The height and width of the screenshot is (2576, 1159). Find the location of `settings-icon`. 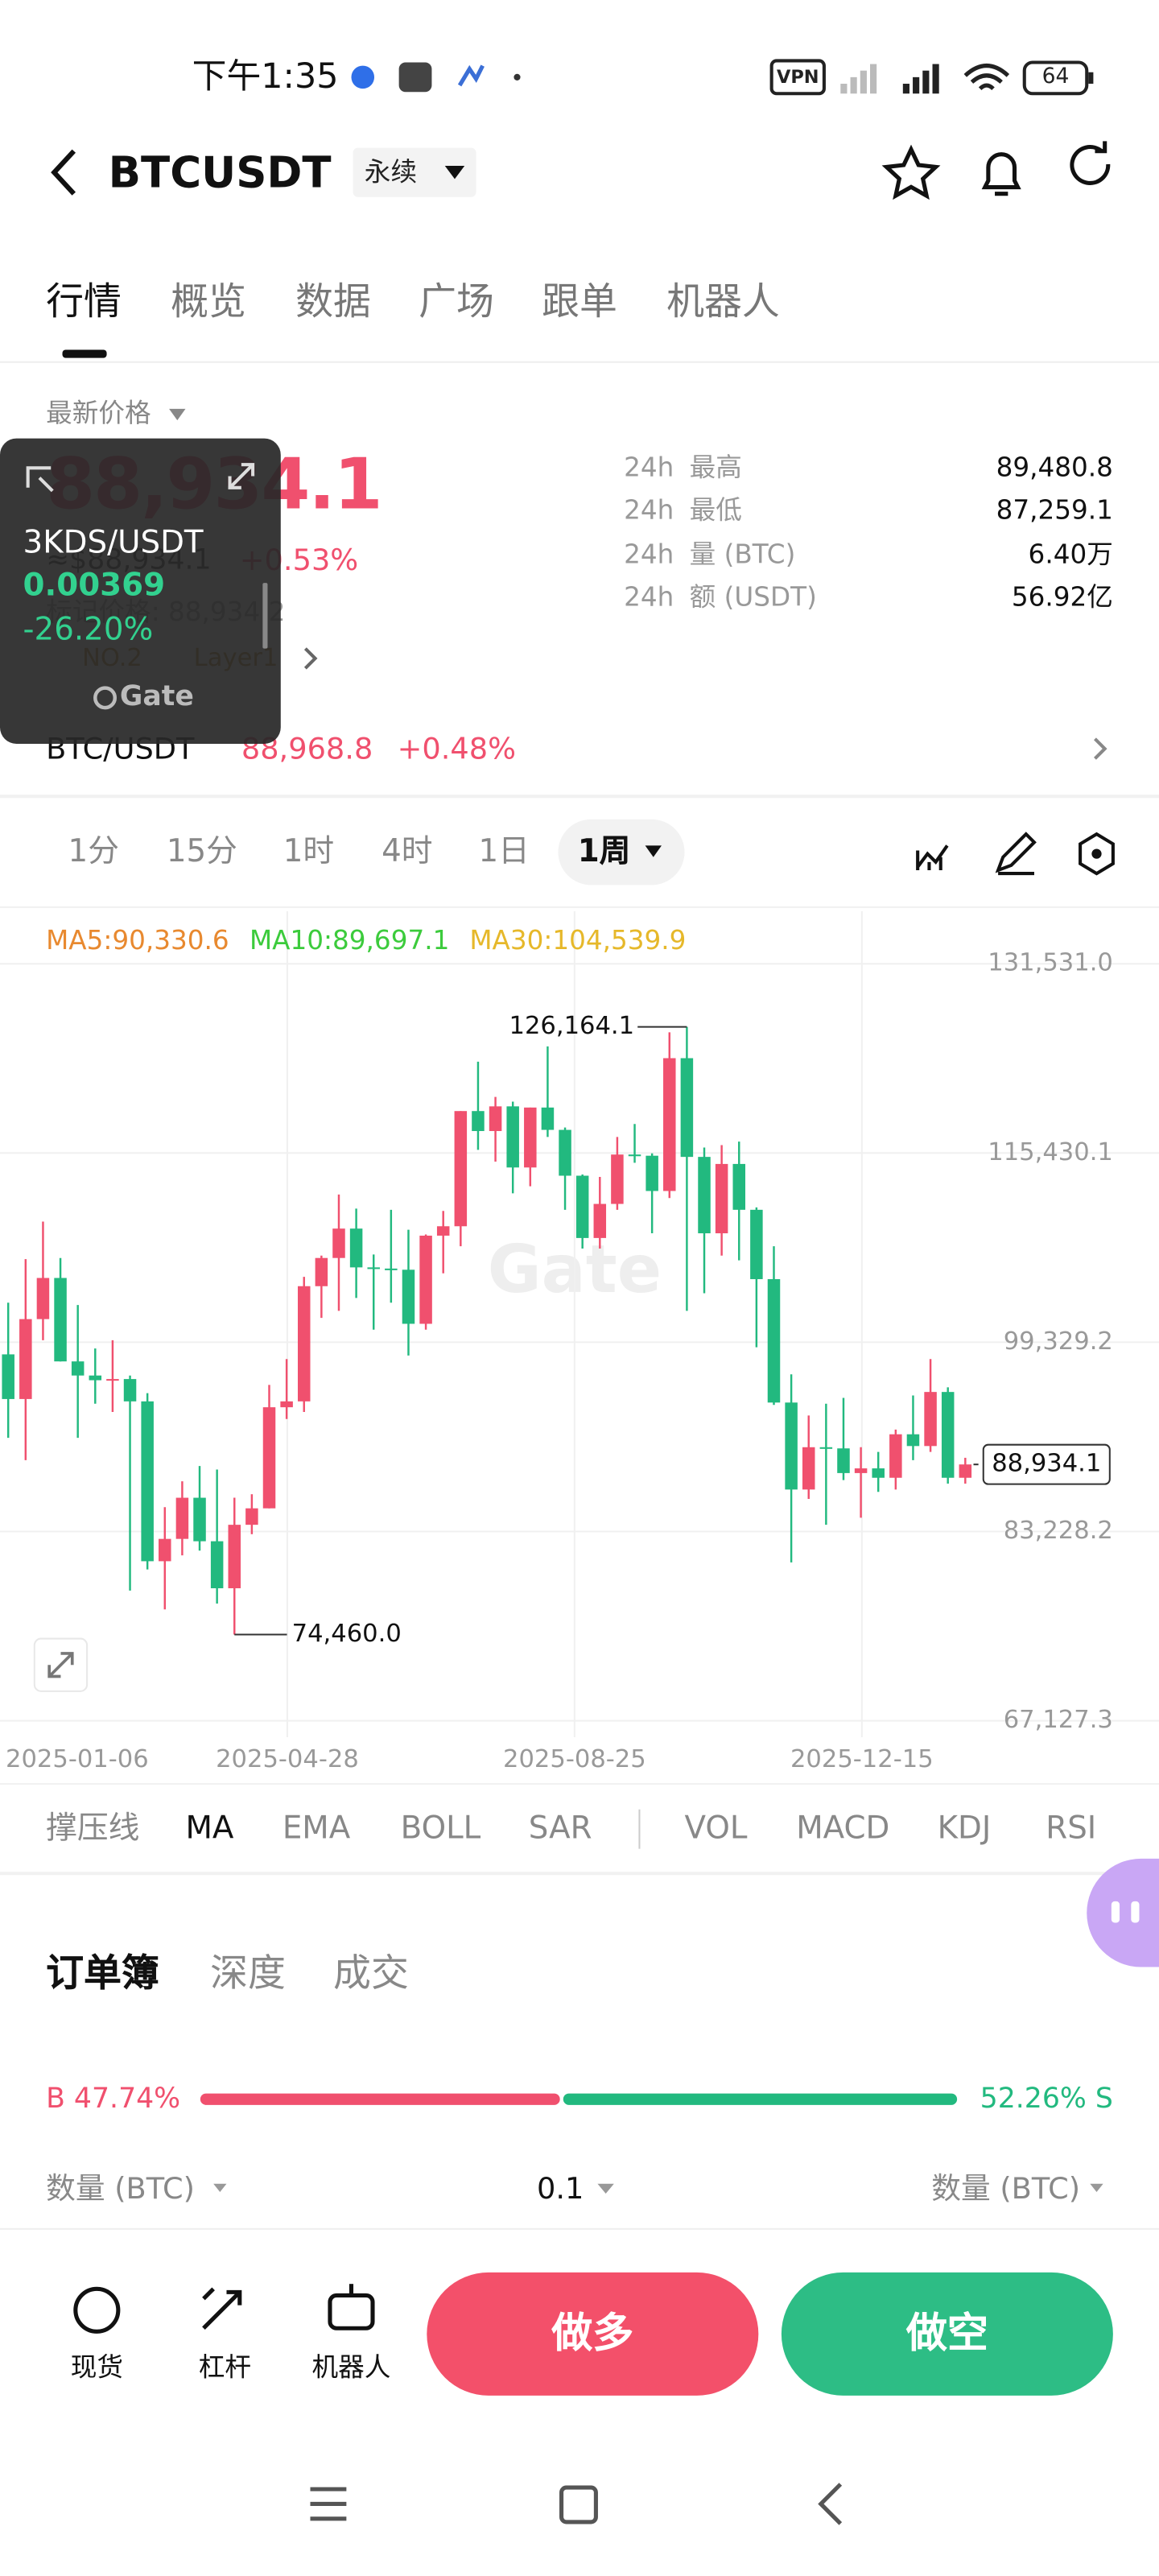

settings-icon is located at coordinates (1097, 854).